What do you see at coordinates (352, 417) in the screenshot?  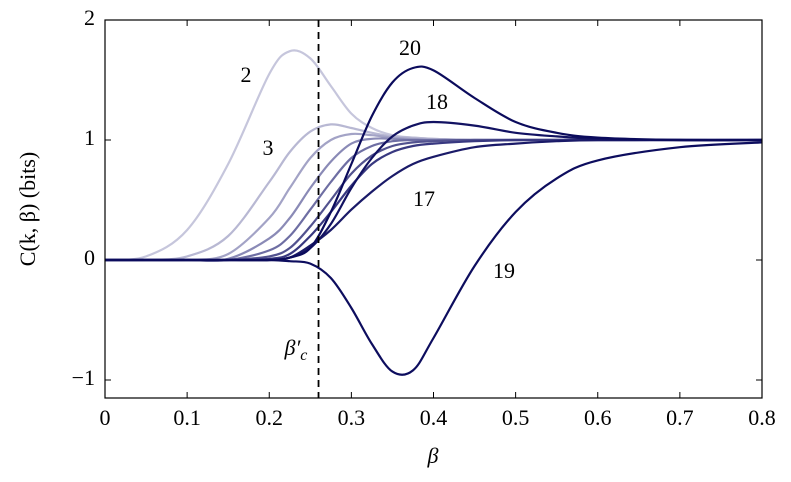 I see `x-tick-label: 0.3` at bounding box center [352, 417].